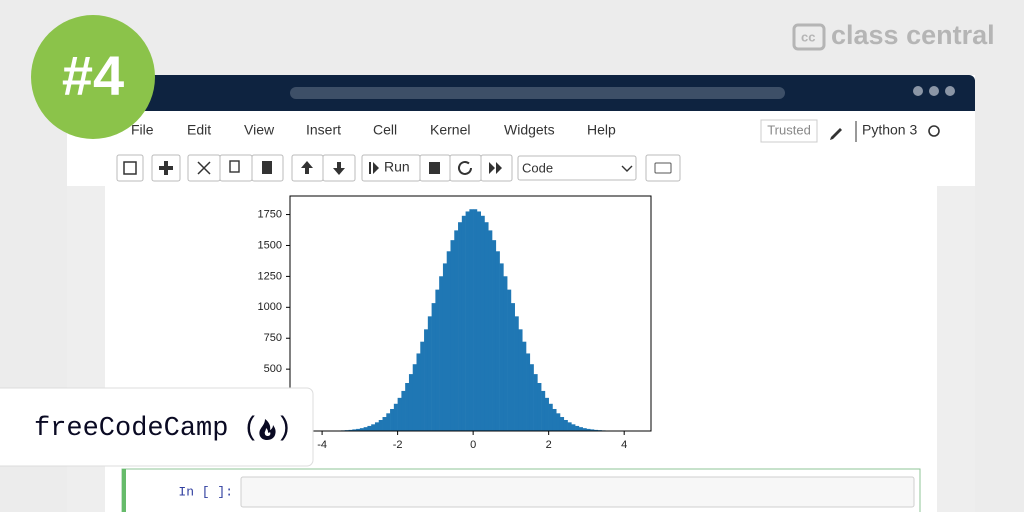 Image resolution: width=1024 pixels, height=512 pixels. What do you see at coordinates (521, 105) in the screenshot?
I see `browser-bar` at bounding box center [521, 105].